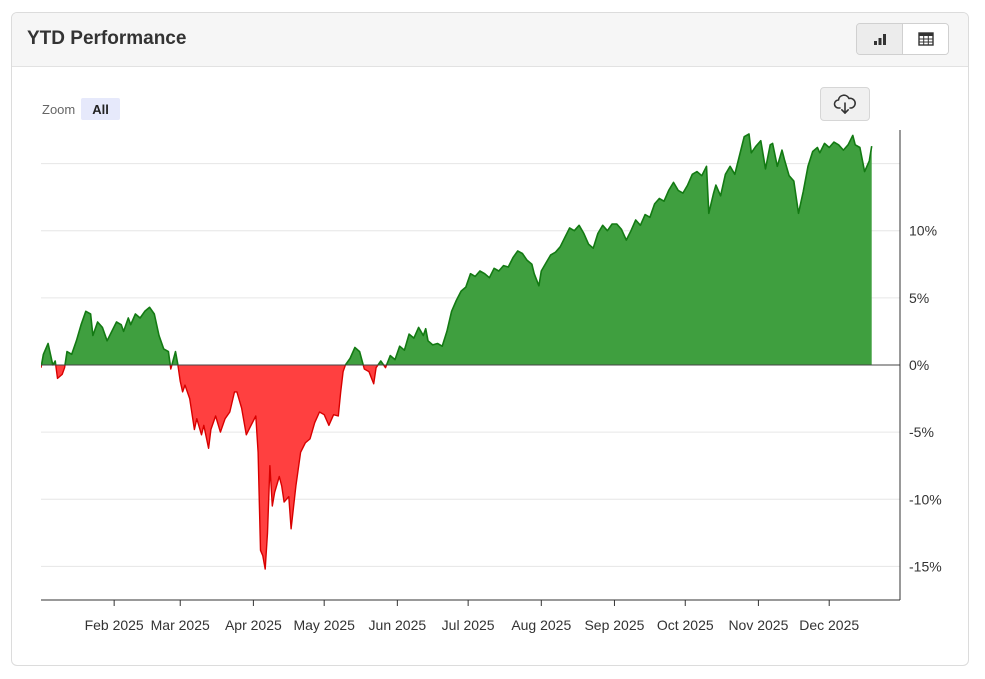  What do you see at coordinates (925, 566) in the screenshot?
I see `y-tick-label: -15%` at bounding box center [925, 566].